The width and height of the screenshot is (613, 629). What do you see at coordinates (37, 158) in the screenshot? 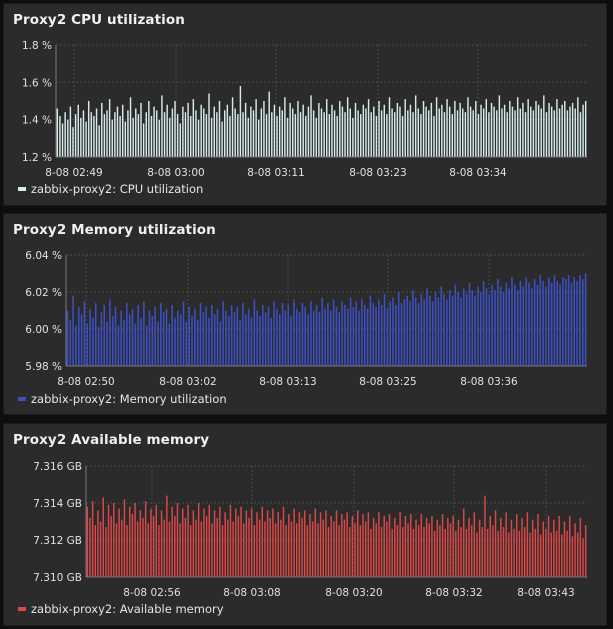
I see `y-tick-label: 1.2 %` at bounding box center [37, 158].